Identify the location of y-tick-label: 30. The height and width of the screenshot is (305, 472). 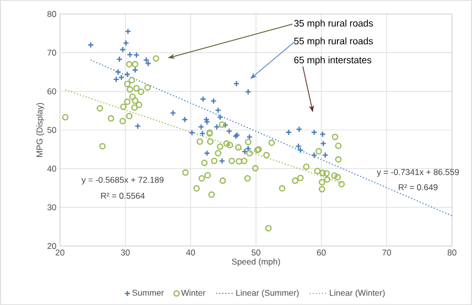
(51, 207).